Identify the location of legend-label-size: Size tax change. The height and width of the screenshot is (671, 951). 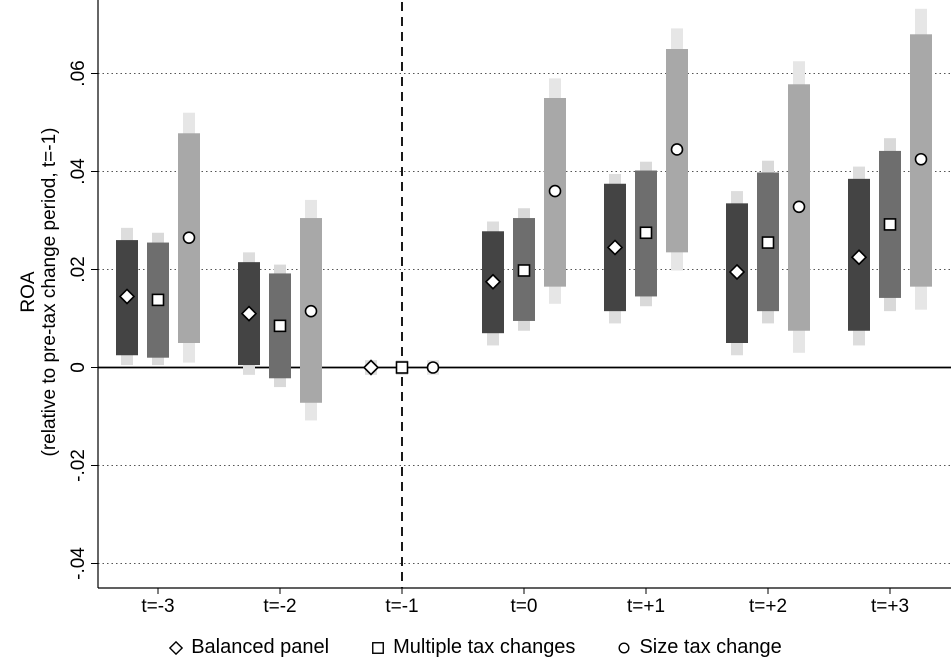
(710, 647).